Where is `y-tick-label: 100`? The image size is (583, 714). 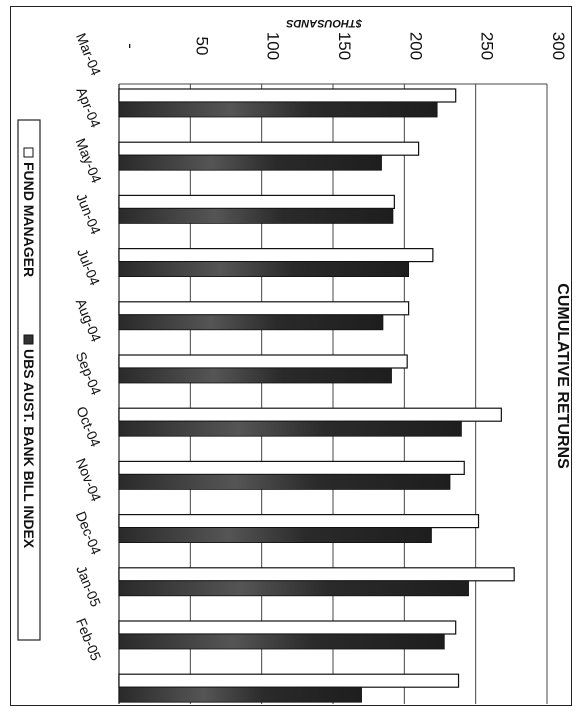
y-tick-label: 100 is located at coordinates (273, 46).